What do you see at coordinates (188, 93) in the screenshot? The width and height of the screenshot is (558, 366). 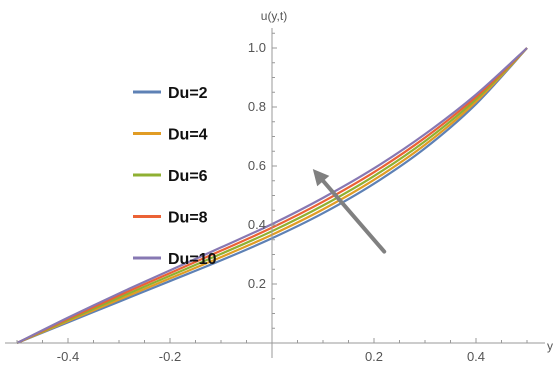 I see `legend-label: Du=2` at bounding box center [188, 93].